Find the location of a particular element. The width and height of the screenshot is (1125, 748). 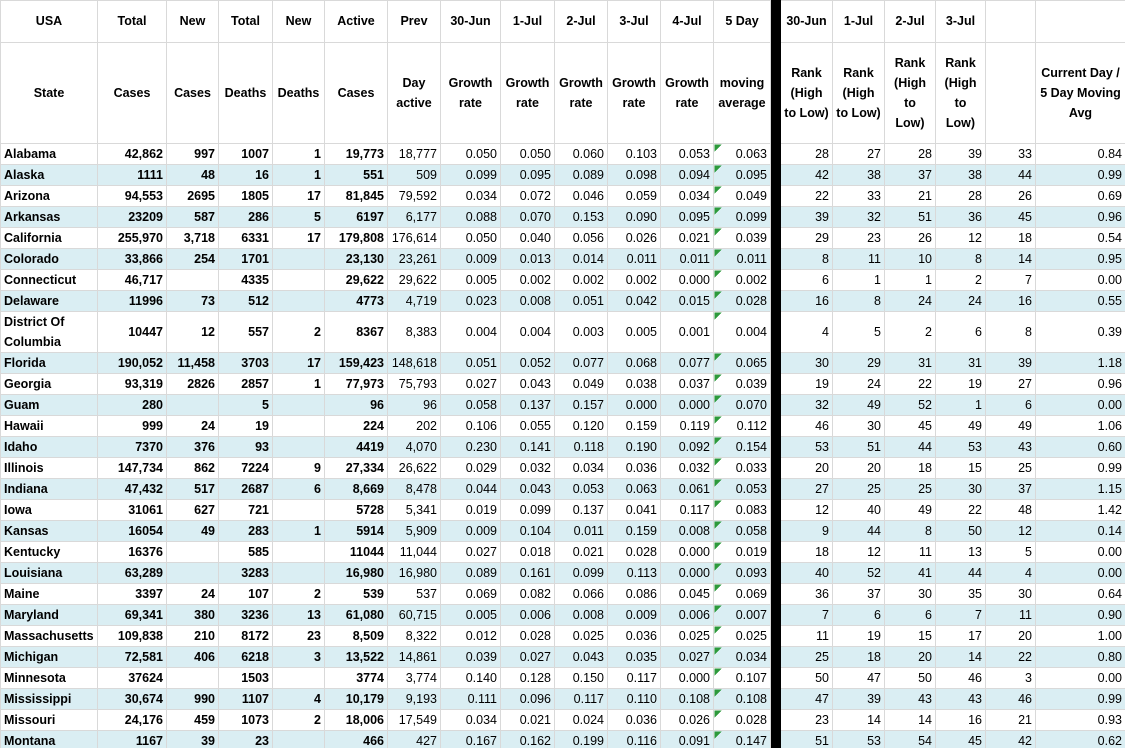

separator-bar is located at coordinates (775, 552).